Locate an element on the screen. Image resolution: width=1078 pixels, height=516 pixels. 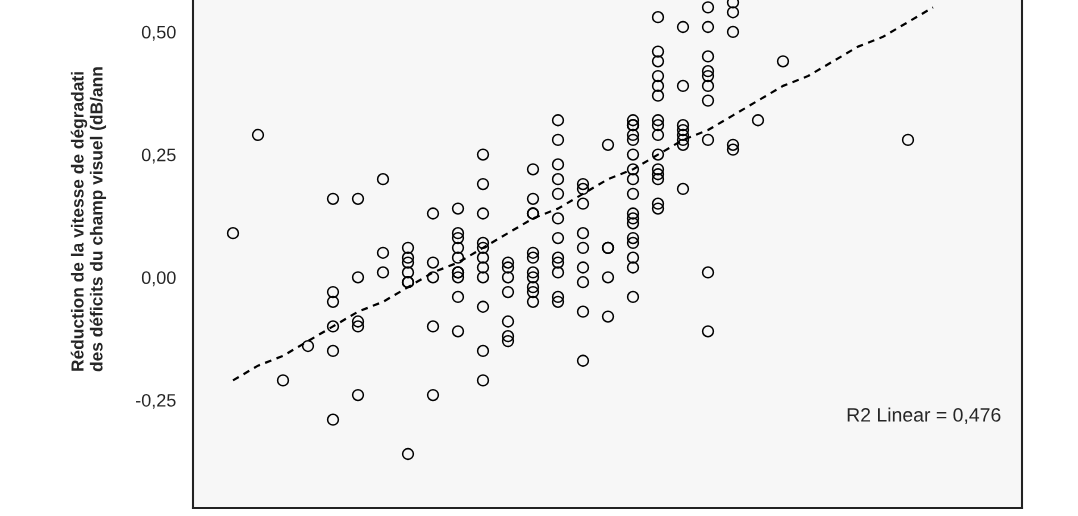
y-tick-label: 0,25 is located at coordinates (158, 156).